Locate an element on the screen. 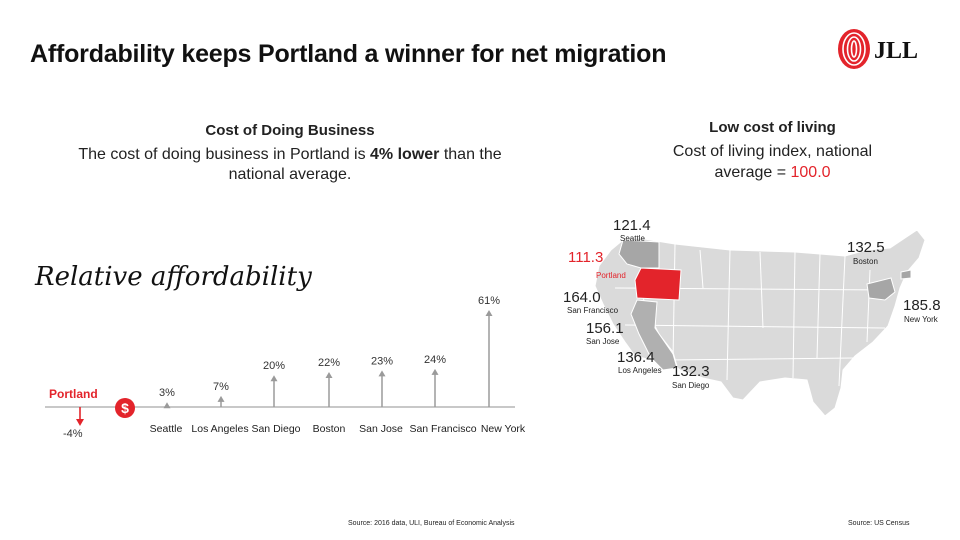 The height and width of the screenshot is (540, 960). map-city: Portland is located at coordinates (611, 275).